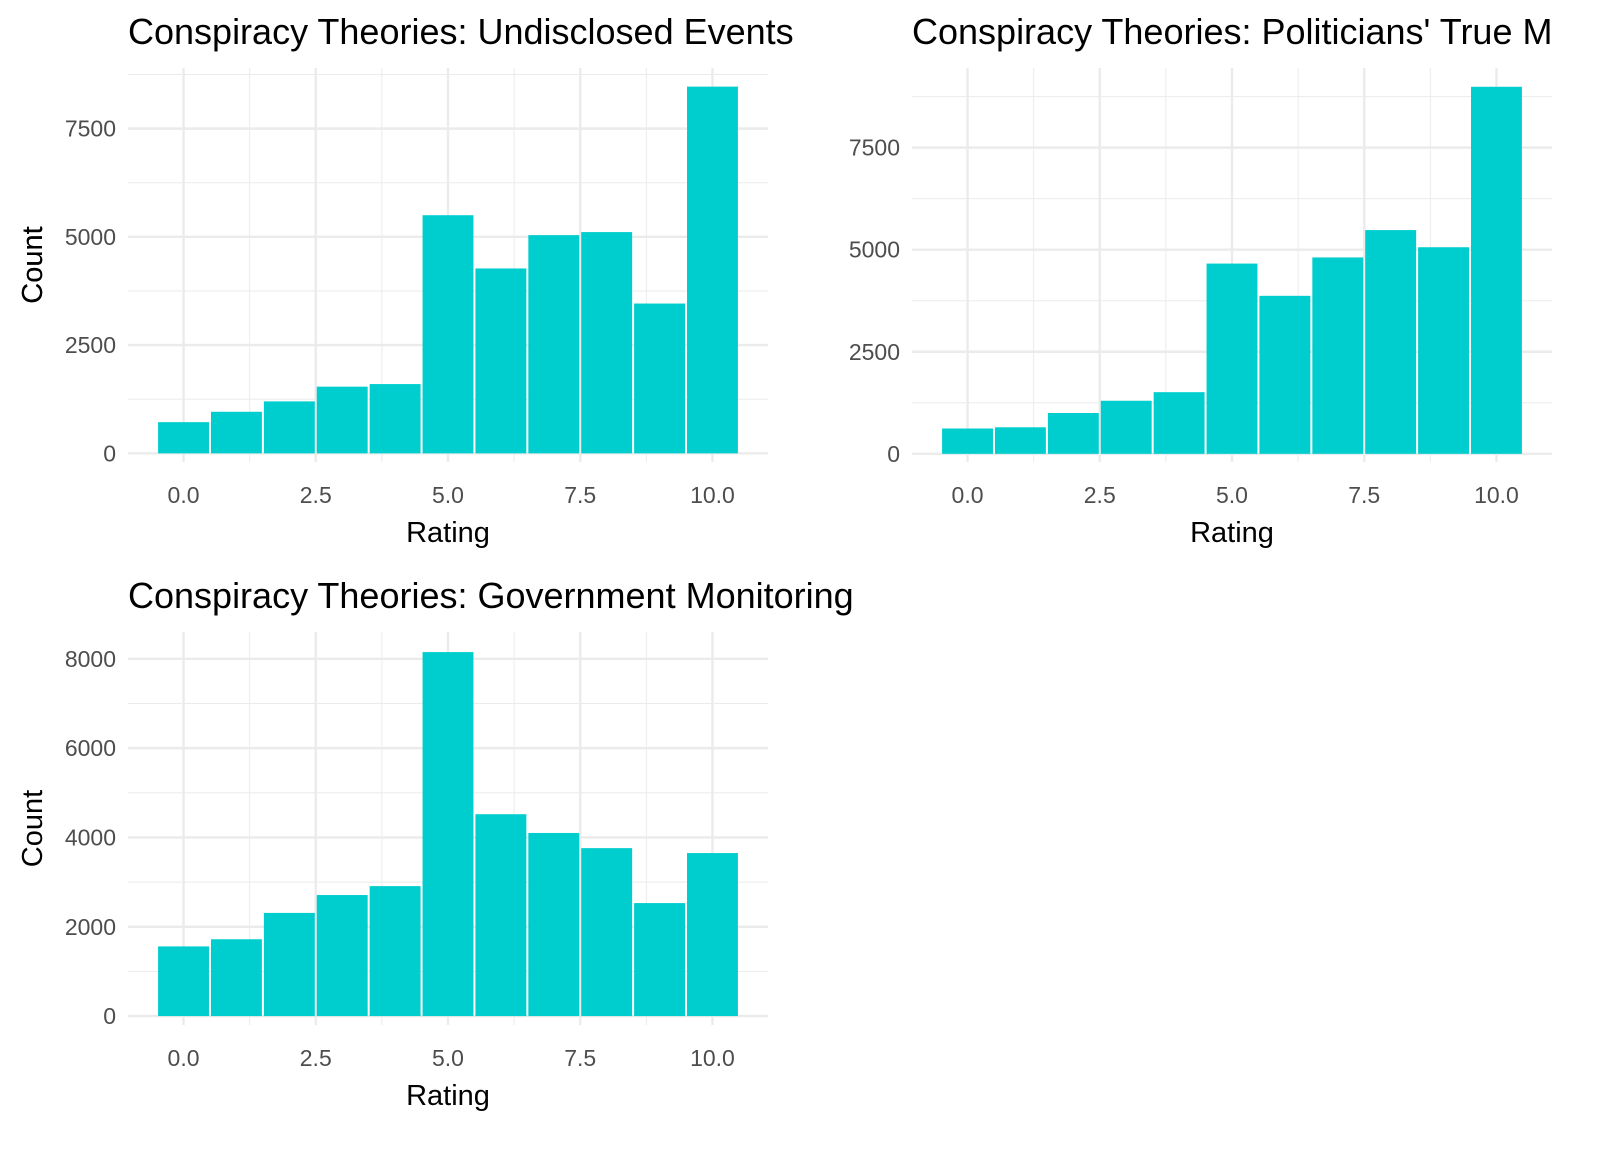 This screenshot has height=1156, width=1608. Describe the element at coordinates (90, 748) in the screenshot. I see `y-tick-label: 6000` at that location.